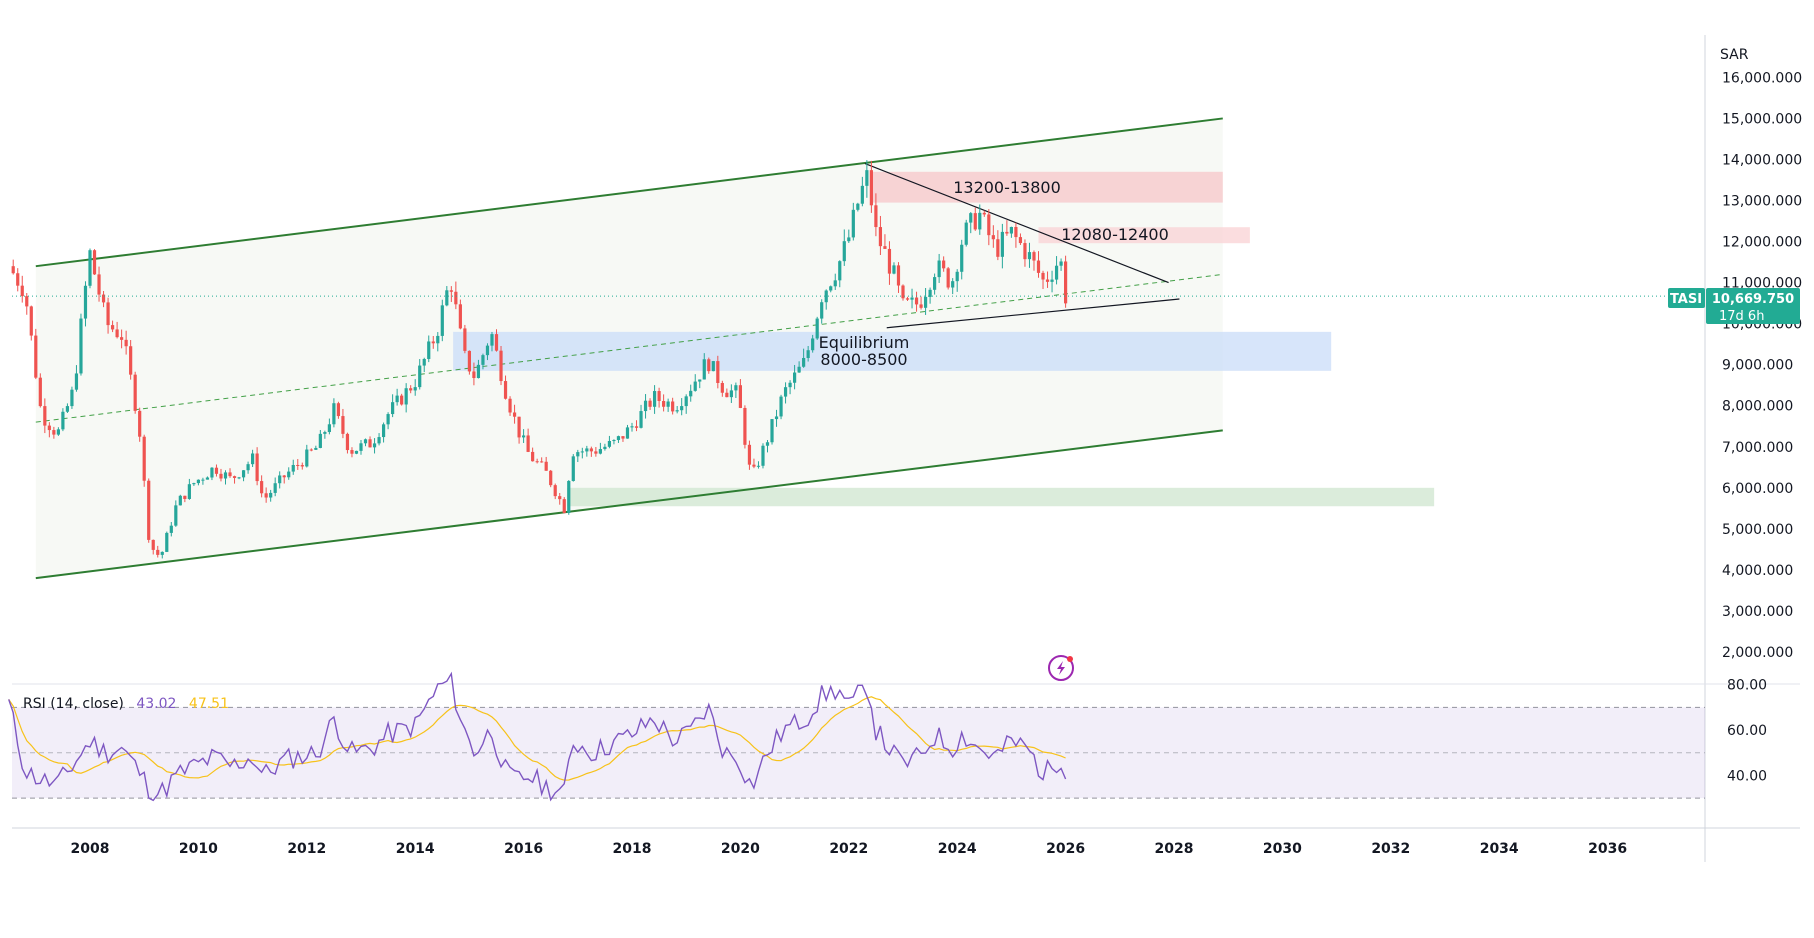 Image resolution: width=1814 pixels, height=938 pixels. I want to click on zone-label-13200-13800: 13200-13800, so click(1007, 187).